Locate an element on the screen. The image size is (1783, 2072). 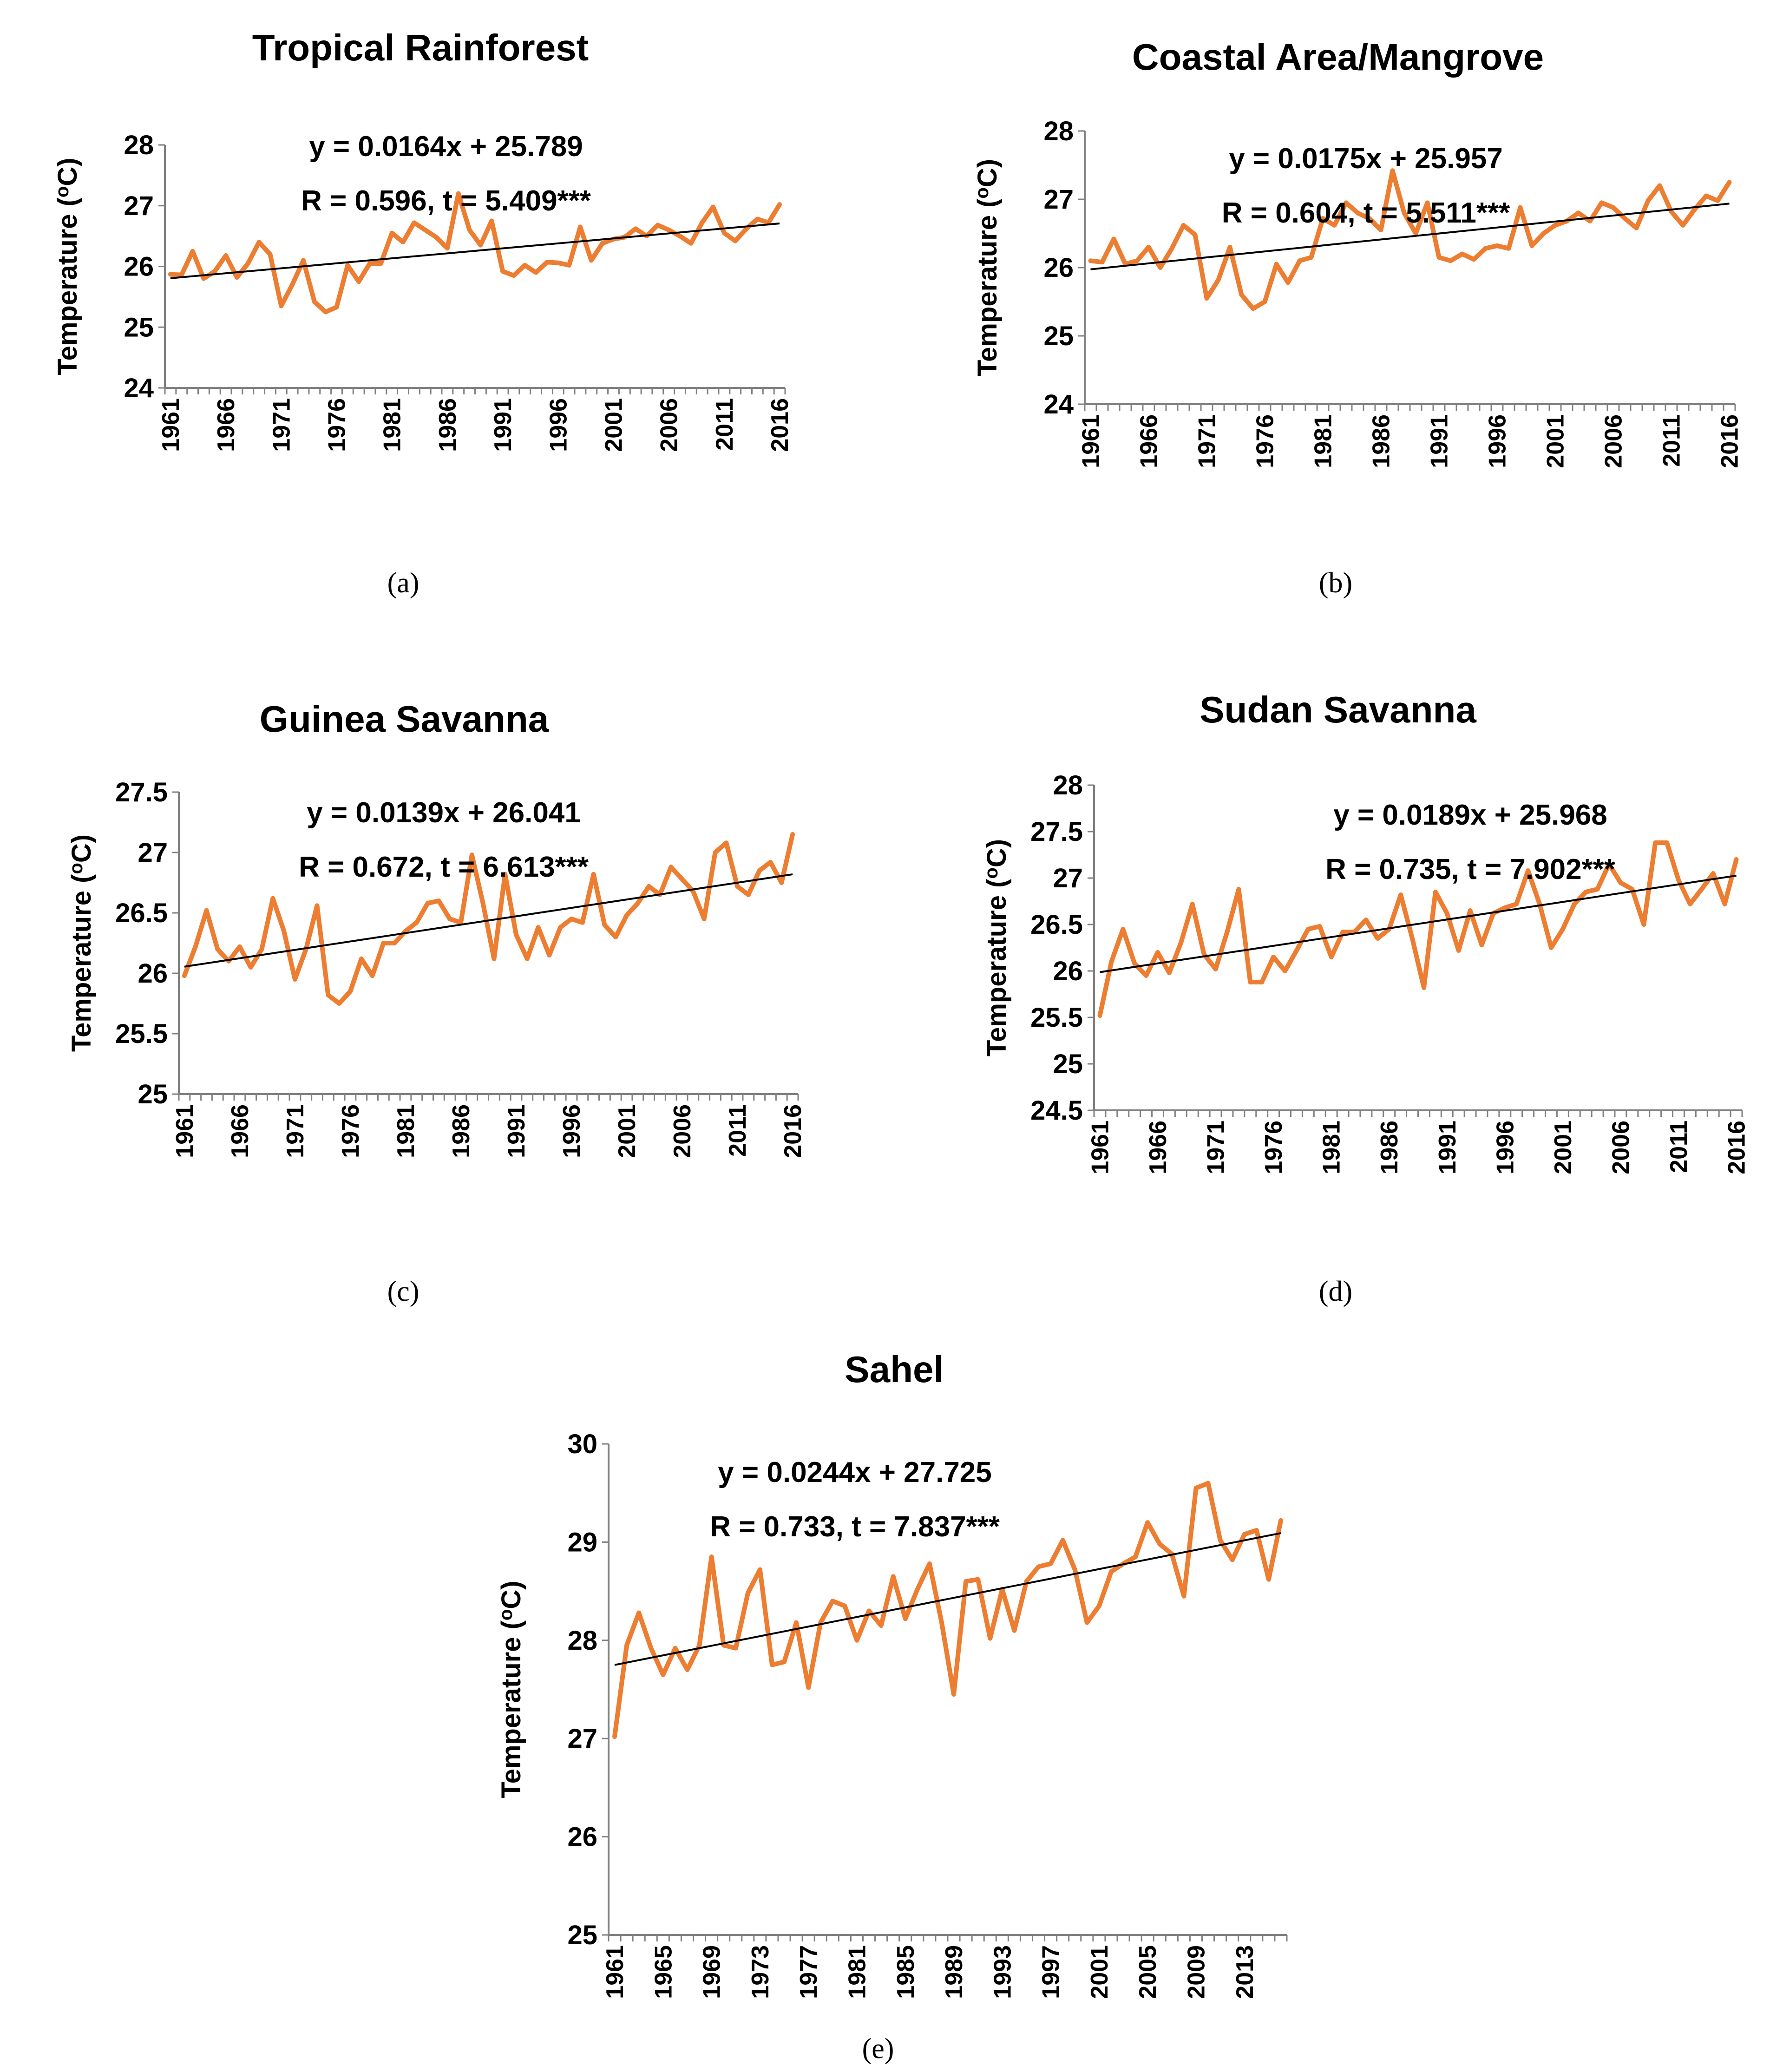
chart-b-ytick-label-4: 28 is located at coordinates (1058, 131).